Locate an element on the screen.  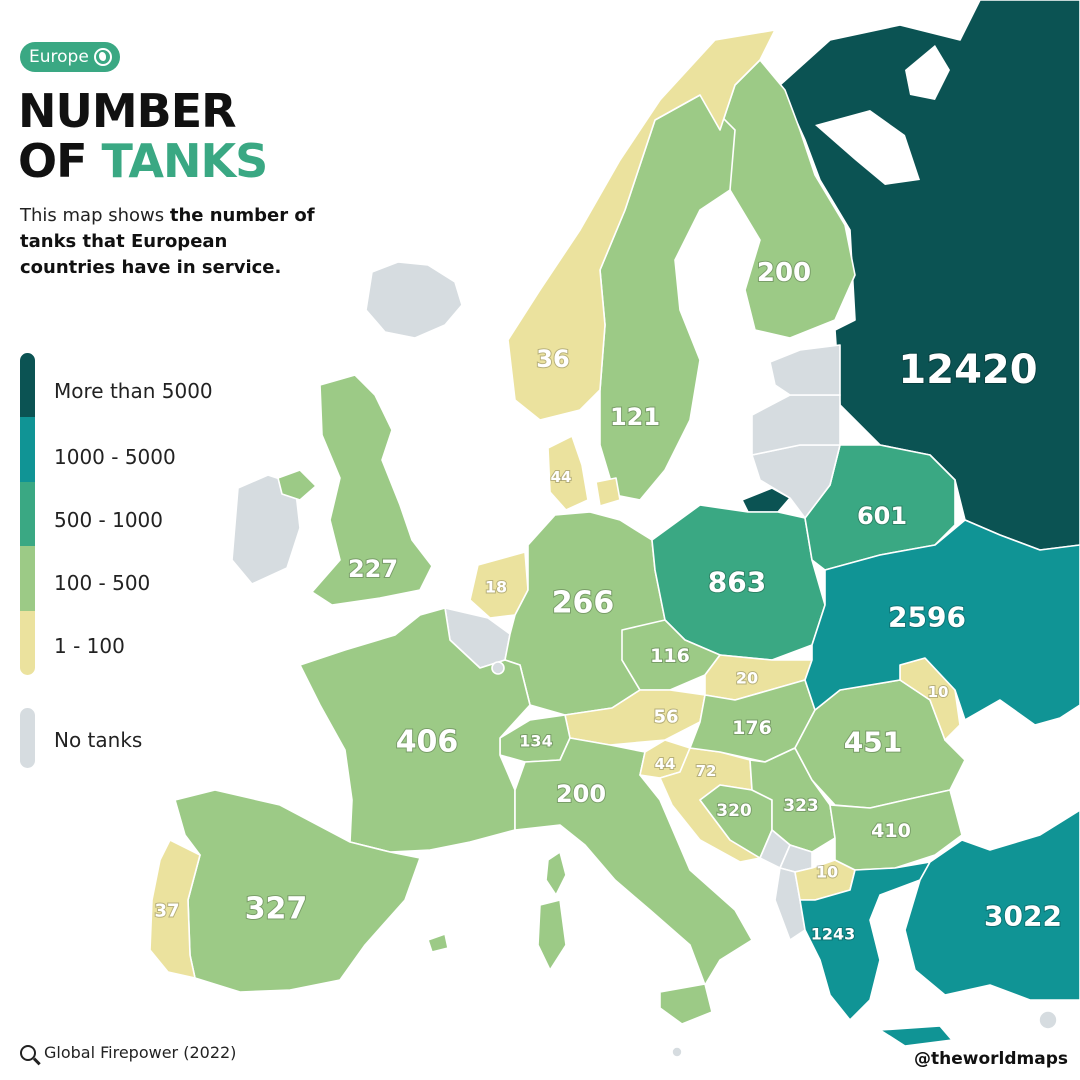
globe-icon is located at coordinates (102, 57).